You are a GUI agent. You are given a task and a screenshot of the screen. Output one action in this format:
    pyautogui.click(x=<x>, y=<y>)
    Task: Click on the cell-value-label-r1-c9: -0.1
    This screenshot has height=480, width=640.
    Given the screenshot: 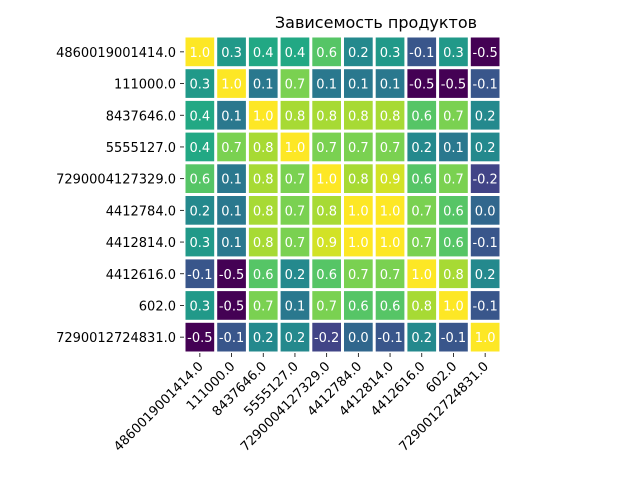 What is the action you would take?
    pyautogui.click(x=484, y=85)
    